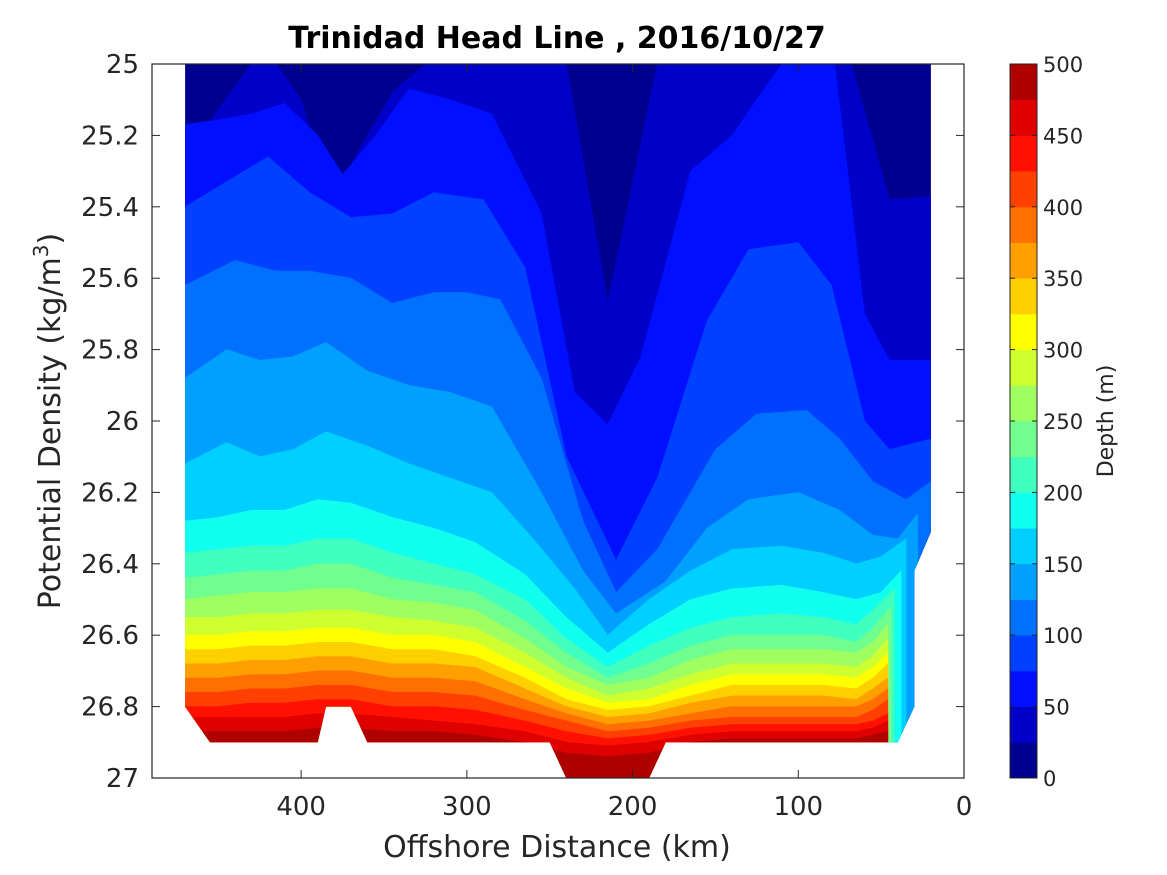  I want to click on x-tick-label: 300, so click(467, 807).